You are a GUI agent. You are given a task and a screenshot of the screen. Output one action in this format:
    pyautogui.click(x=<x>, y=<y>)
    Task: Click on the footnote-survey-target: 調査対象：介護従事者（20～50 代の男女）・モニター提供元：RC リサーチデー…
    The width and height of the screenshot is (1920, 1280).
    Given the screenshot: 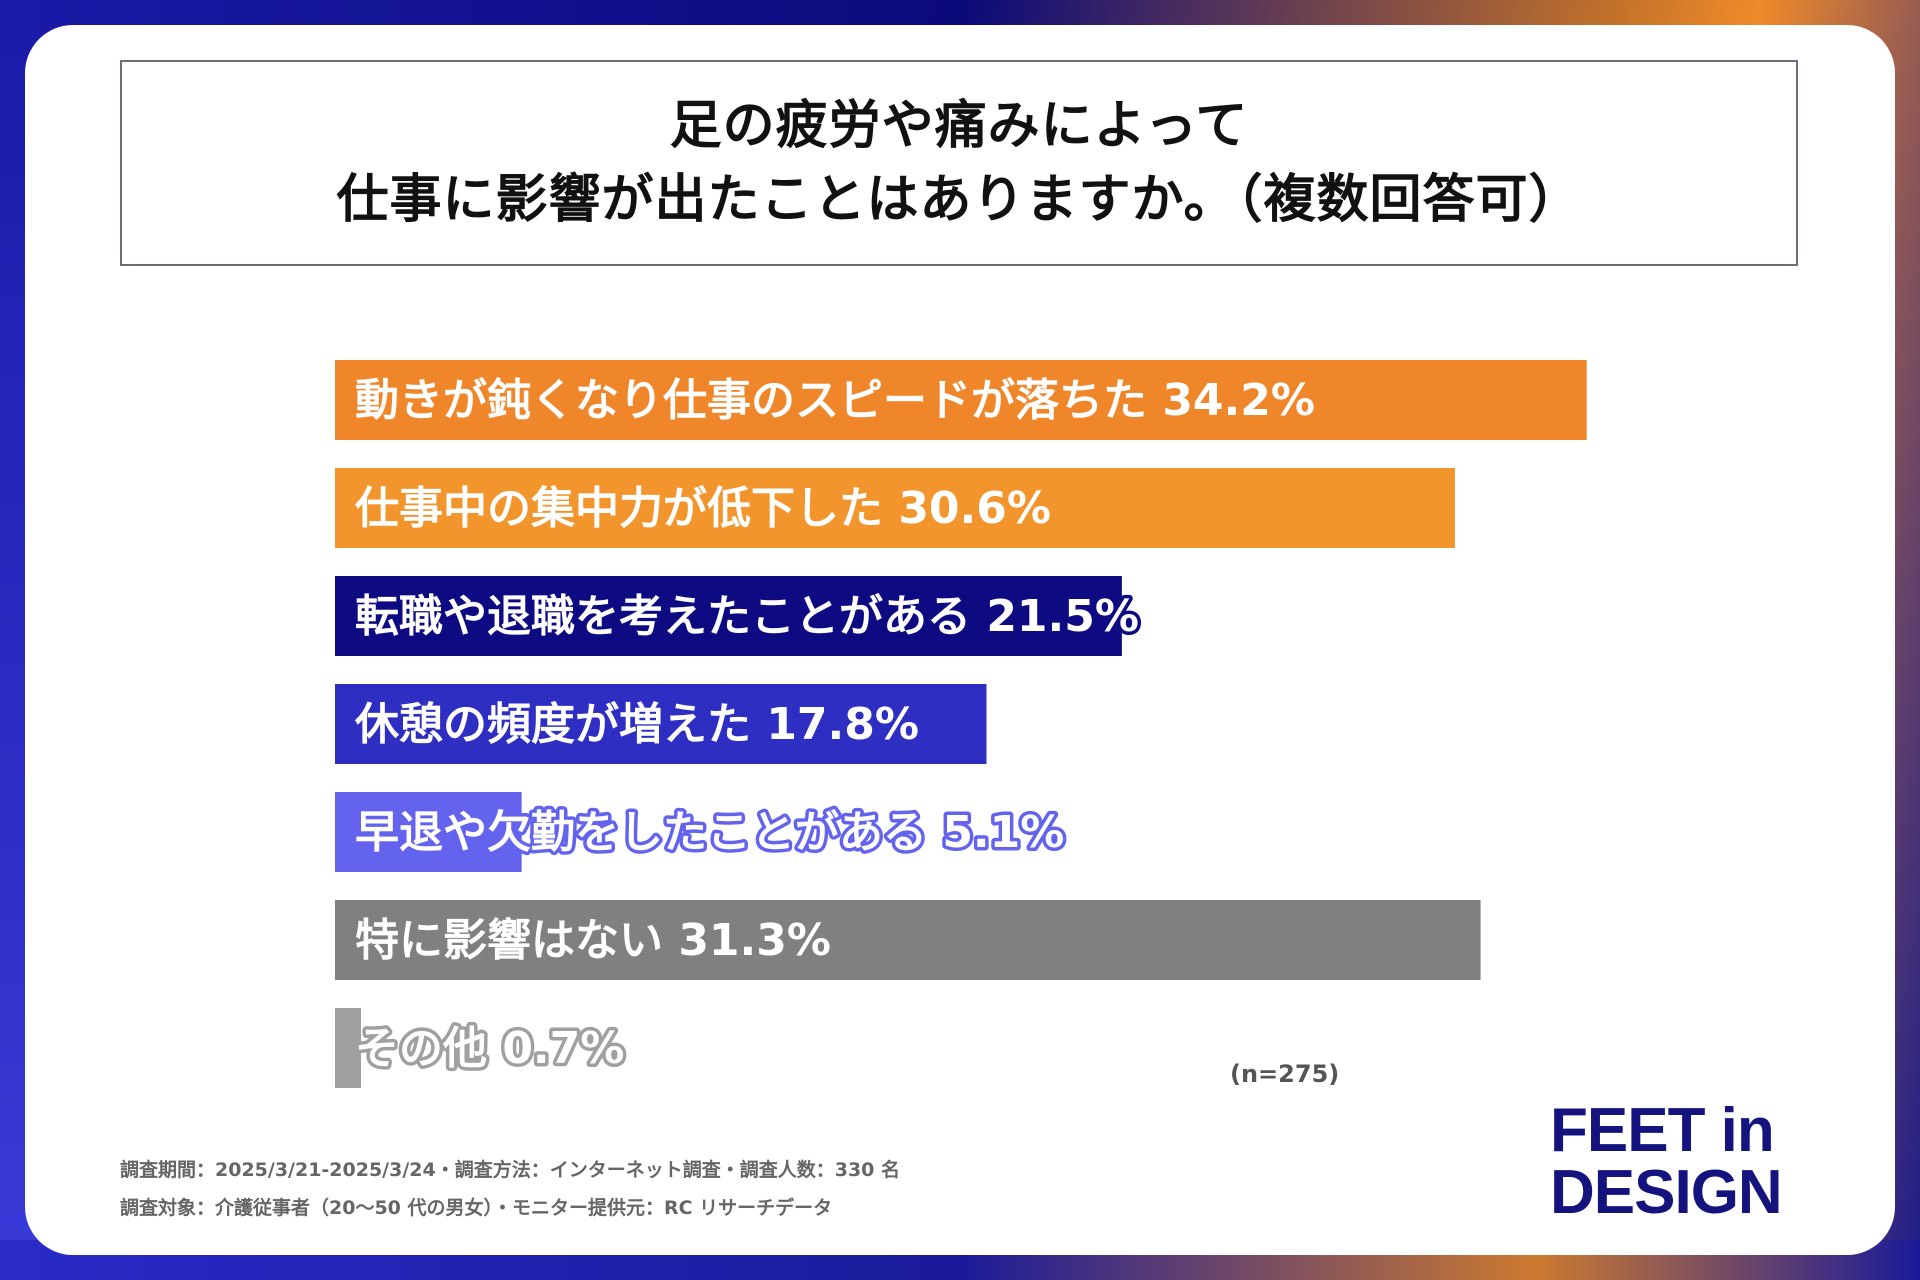 What is the action you would take?
    pyautogui.click(x=476, y=1208)
    